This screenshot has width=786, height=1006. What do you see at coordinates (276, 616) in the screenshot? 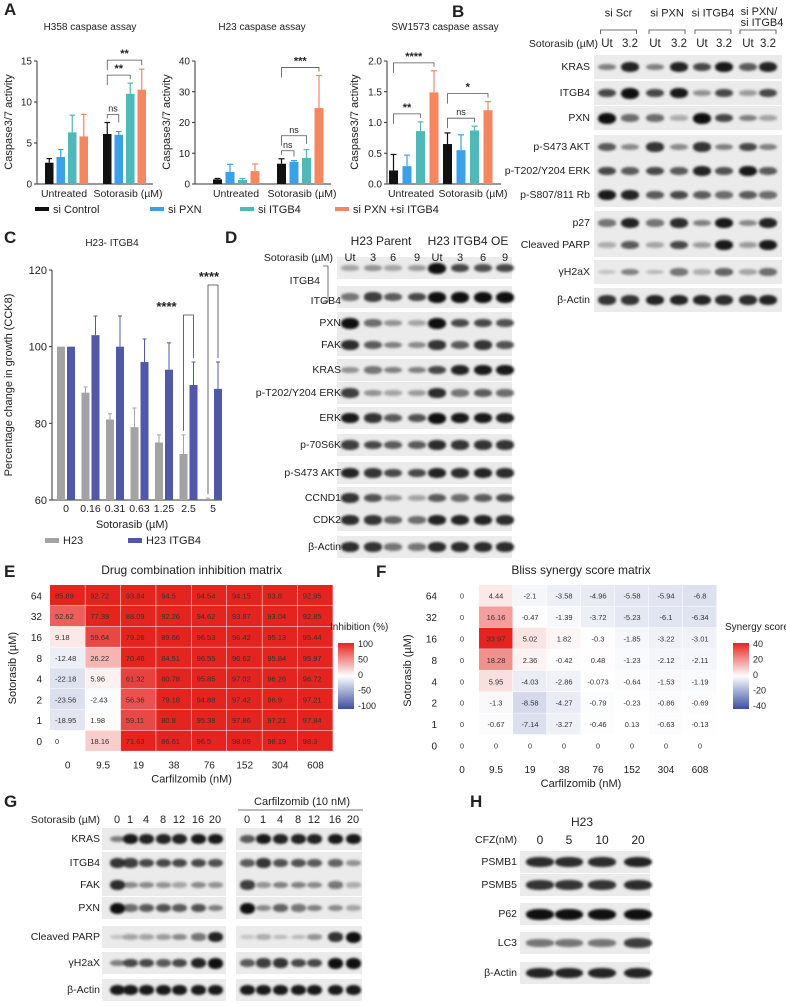
I see `heatmap-cell-value: 93.04` at bounding box center [276, 616].